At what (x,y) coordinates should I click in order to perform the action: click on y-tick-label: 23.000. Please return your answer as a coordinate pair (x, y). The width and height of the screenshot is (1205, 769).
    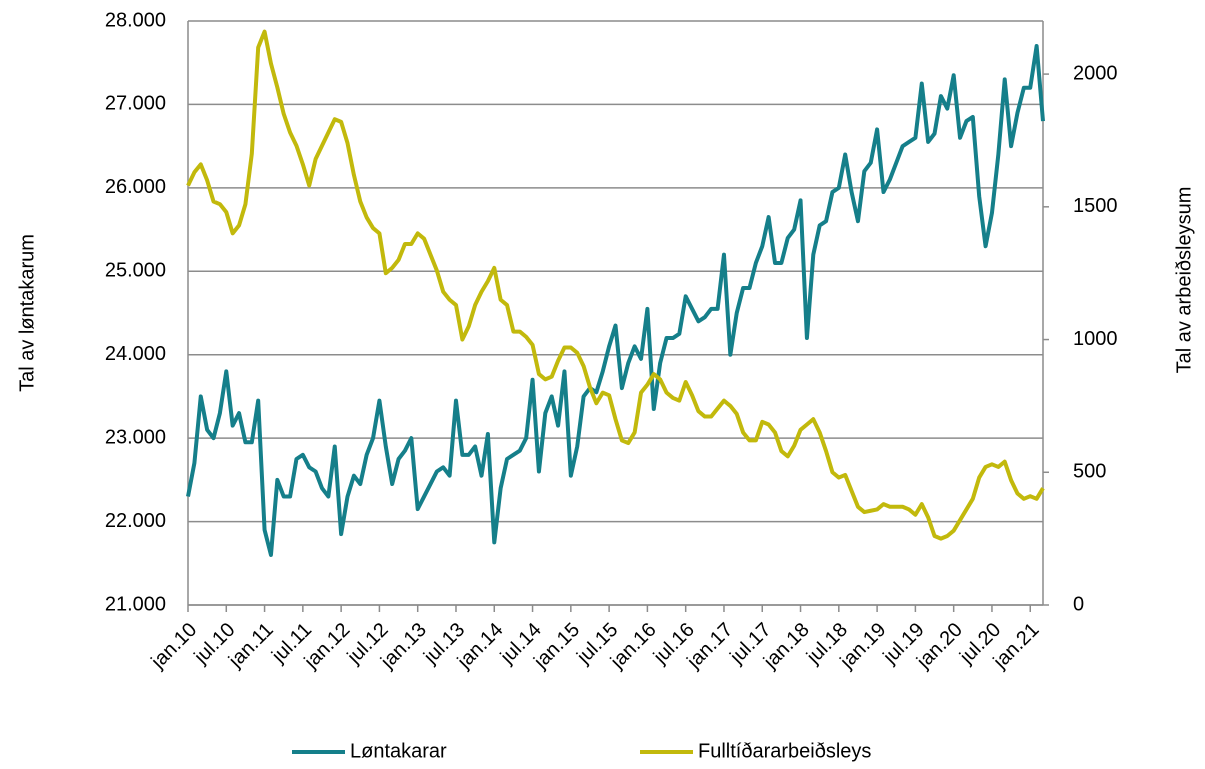
    Looking at the image, I should click on (135, 437).